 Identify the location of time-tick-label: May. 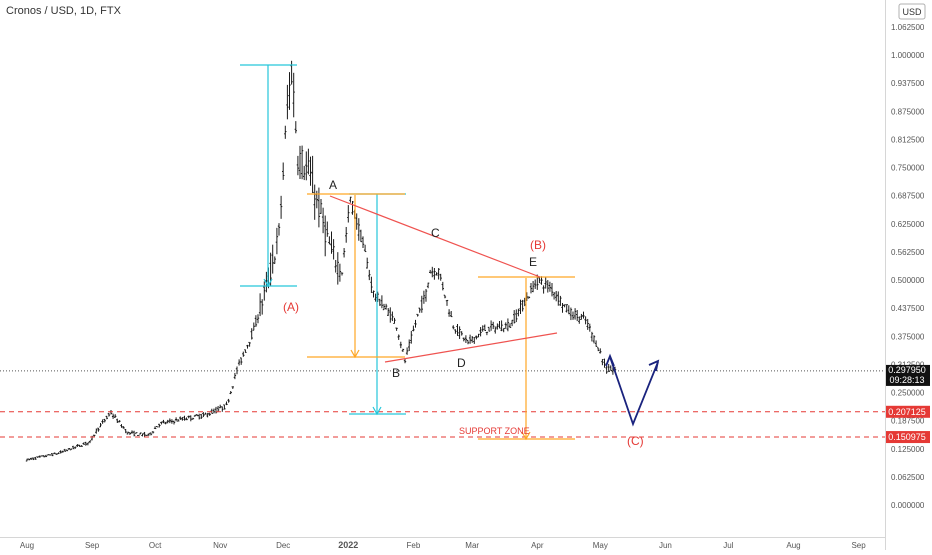
(600, 545).